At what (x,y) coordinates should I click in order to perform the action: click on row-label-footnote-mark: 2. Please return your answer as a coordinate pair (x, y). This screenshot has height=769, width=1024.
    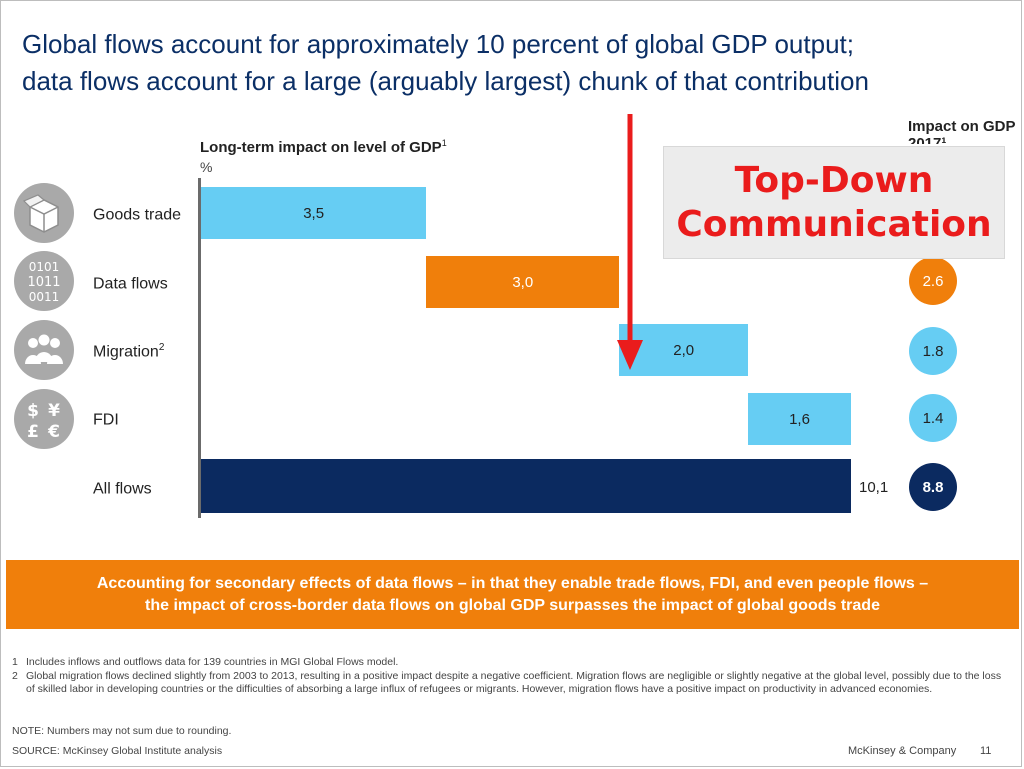
    Looking at the image, I should click on (161, 347).